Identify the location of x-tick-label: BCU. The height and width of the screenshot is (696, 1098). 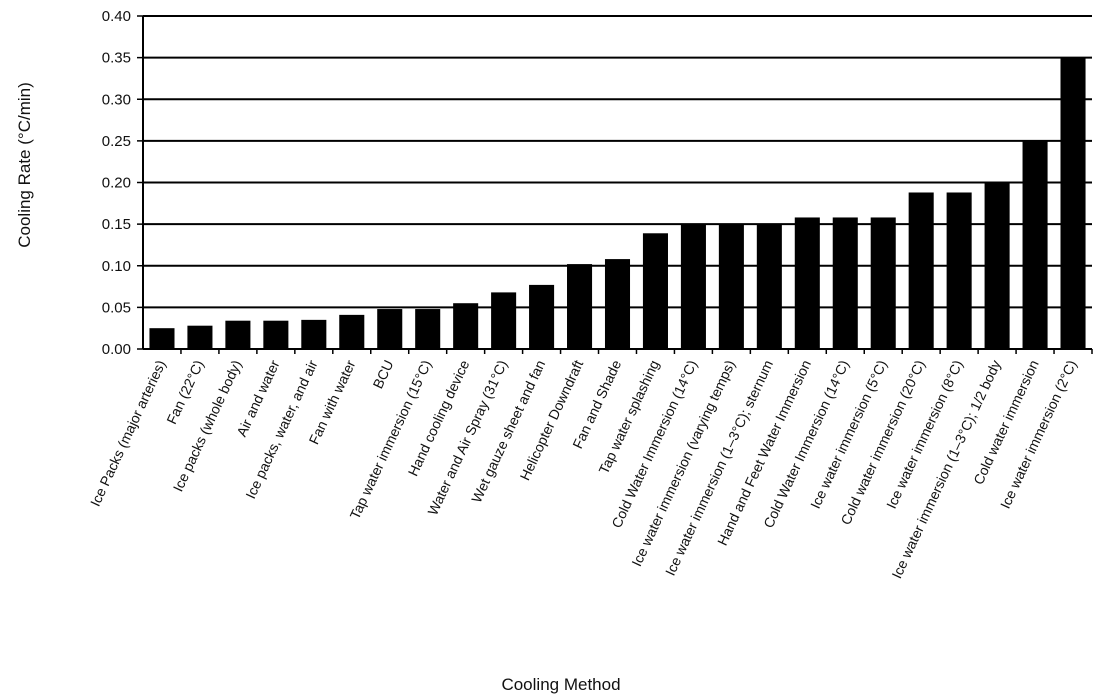
(382, 375).